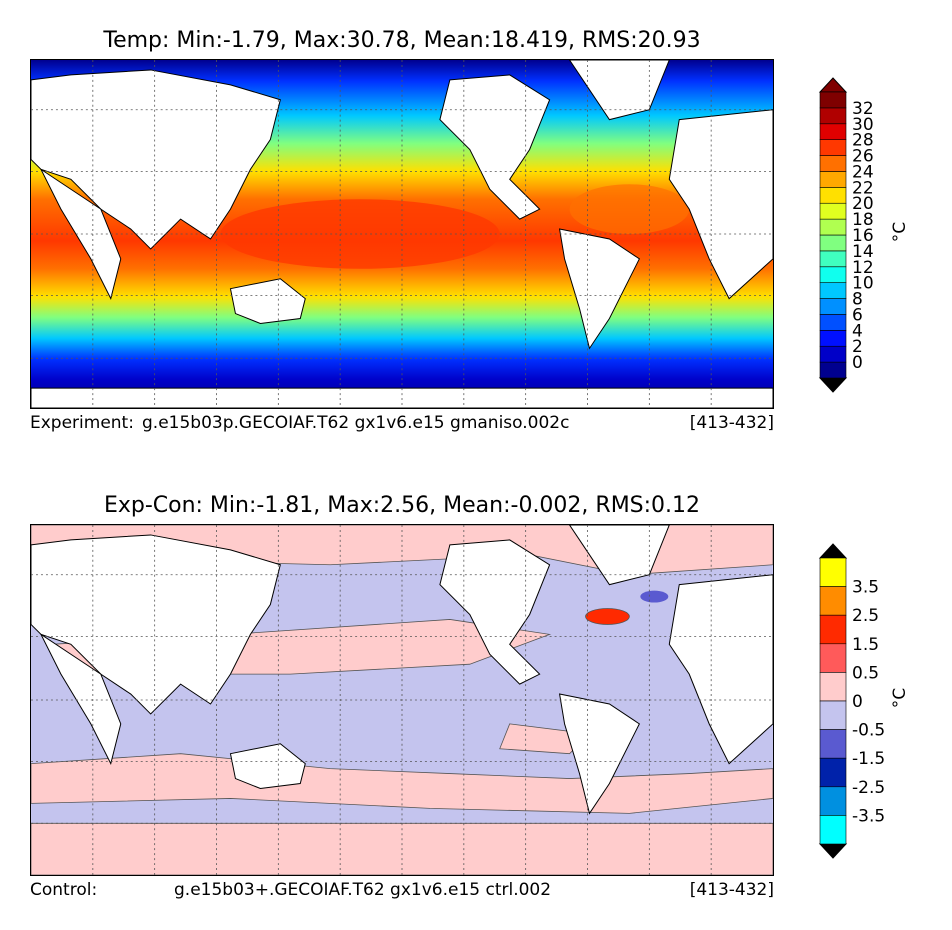 The height and width of the screenshot is (930, 952). What do you see at coordinates (865, 616) in the screenshot?
I see `colorbar-tick-label: 2.5` at bounding box center [865, 616].